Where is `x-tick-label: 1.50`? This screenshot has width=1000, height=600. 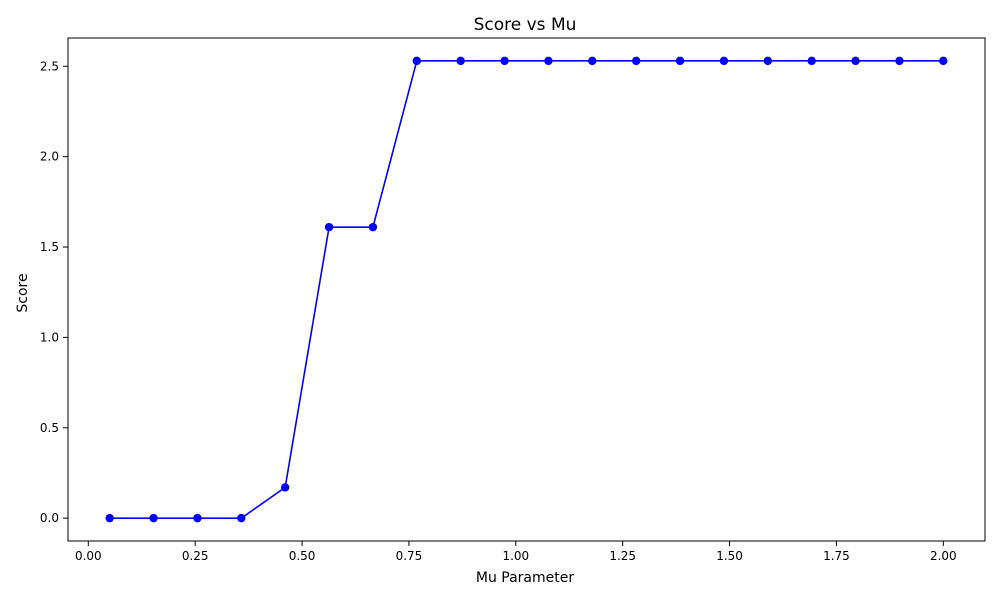 x-tick-label: 1.50 is located at coordinates (729, 556).